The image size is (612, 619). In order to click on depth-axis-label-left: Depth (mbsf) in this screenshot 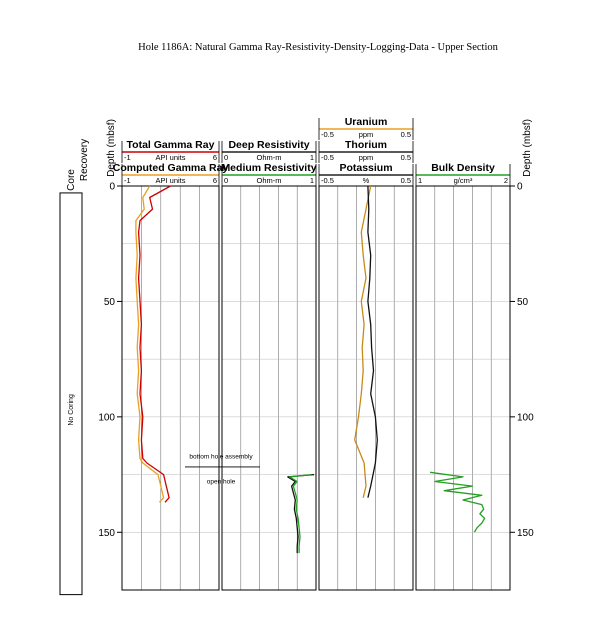, I will do `click(111, 148)`.